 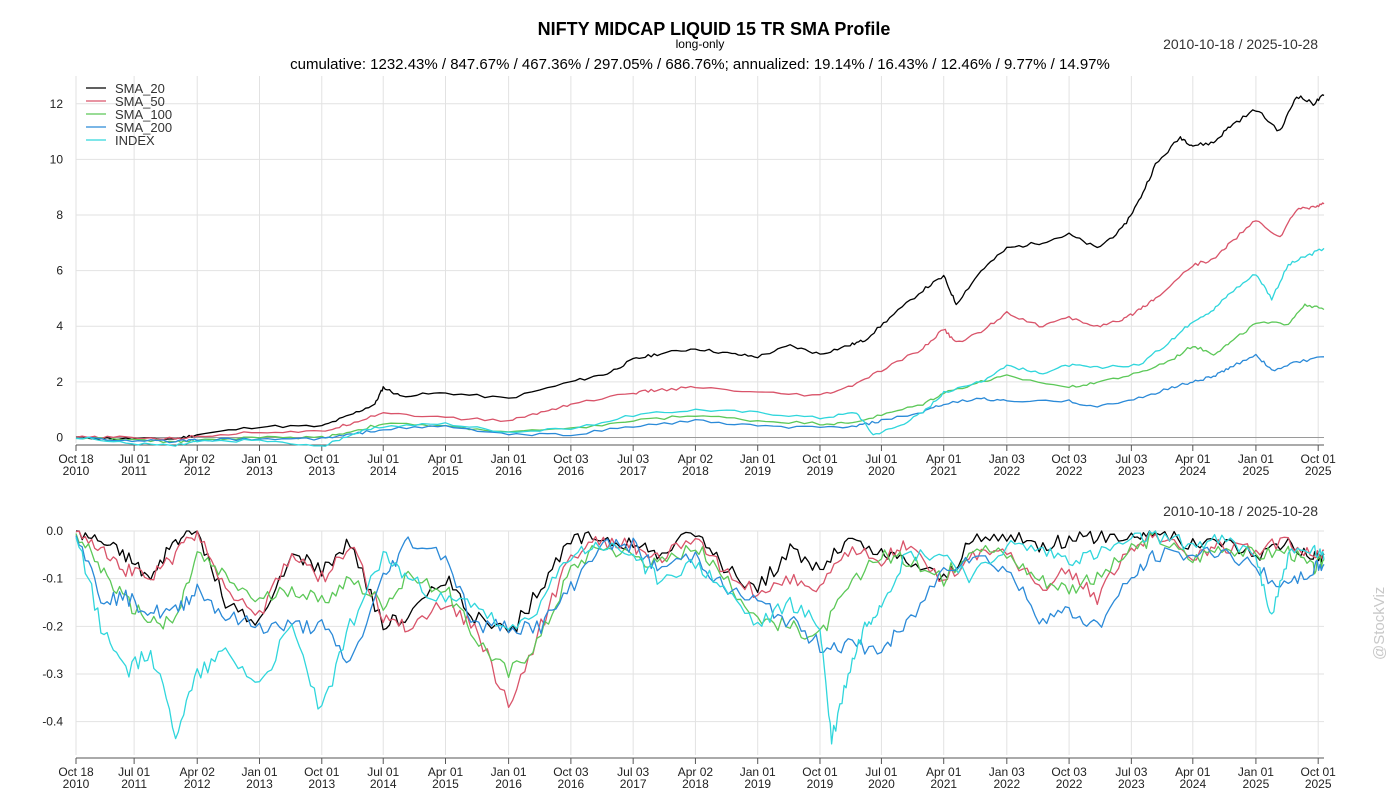 I want to click on y-tick-label: 0, so click(x=59, y=437).